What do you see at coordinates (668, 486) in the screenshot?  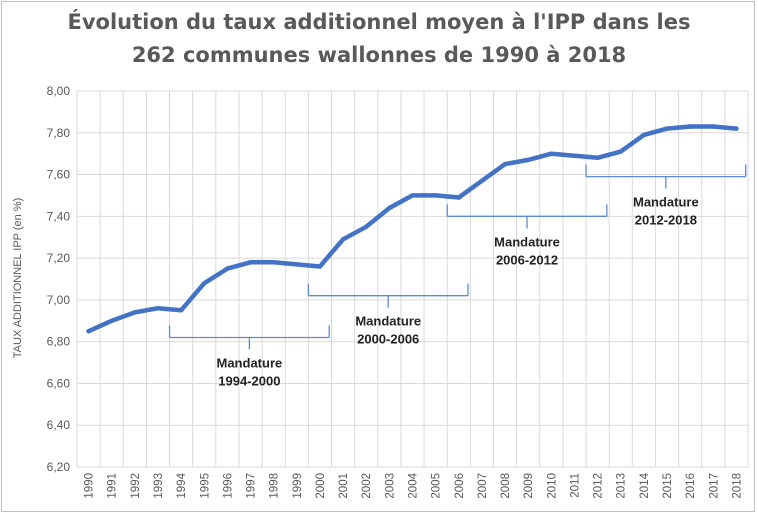 I see `x-tick-label: 2015` at bounding box center [668, 486].